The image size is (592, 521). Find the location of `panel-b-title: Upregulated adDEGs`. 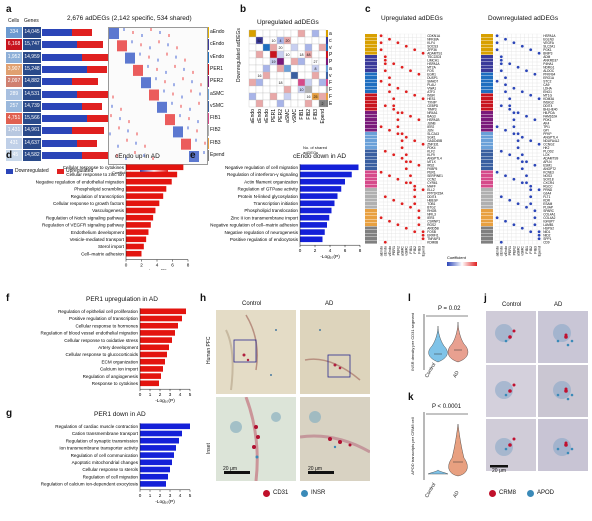

panel-b-title: Upregulated adDEGs is located at coordinates (288, 22).